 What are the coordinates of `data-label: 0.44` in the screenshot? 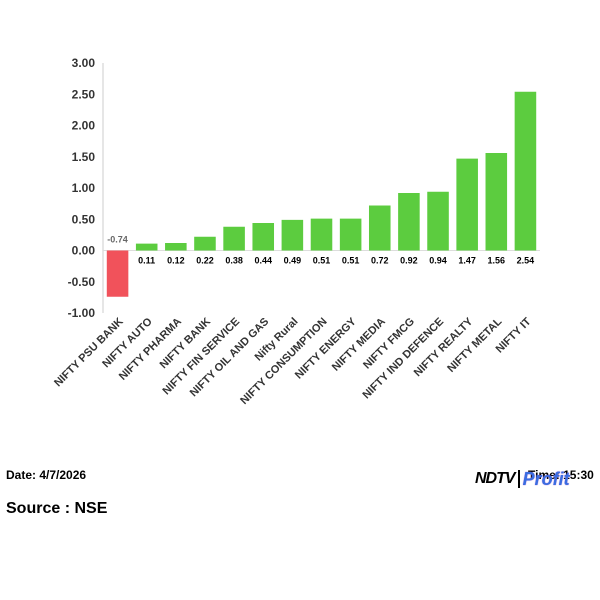 It's located at (263, 261).